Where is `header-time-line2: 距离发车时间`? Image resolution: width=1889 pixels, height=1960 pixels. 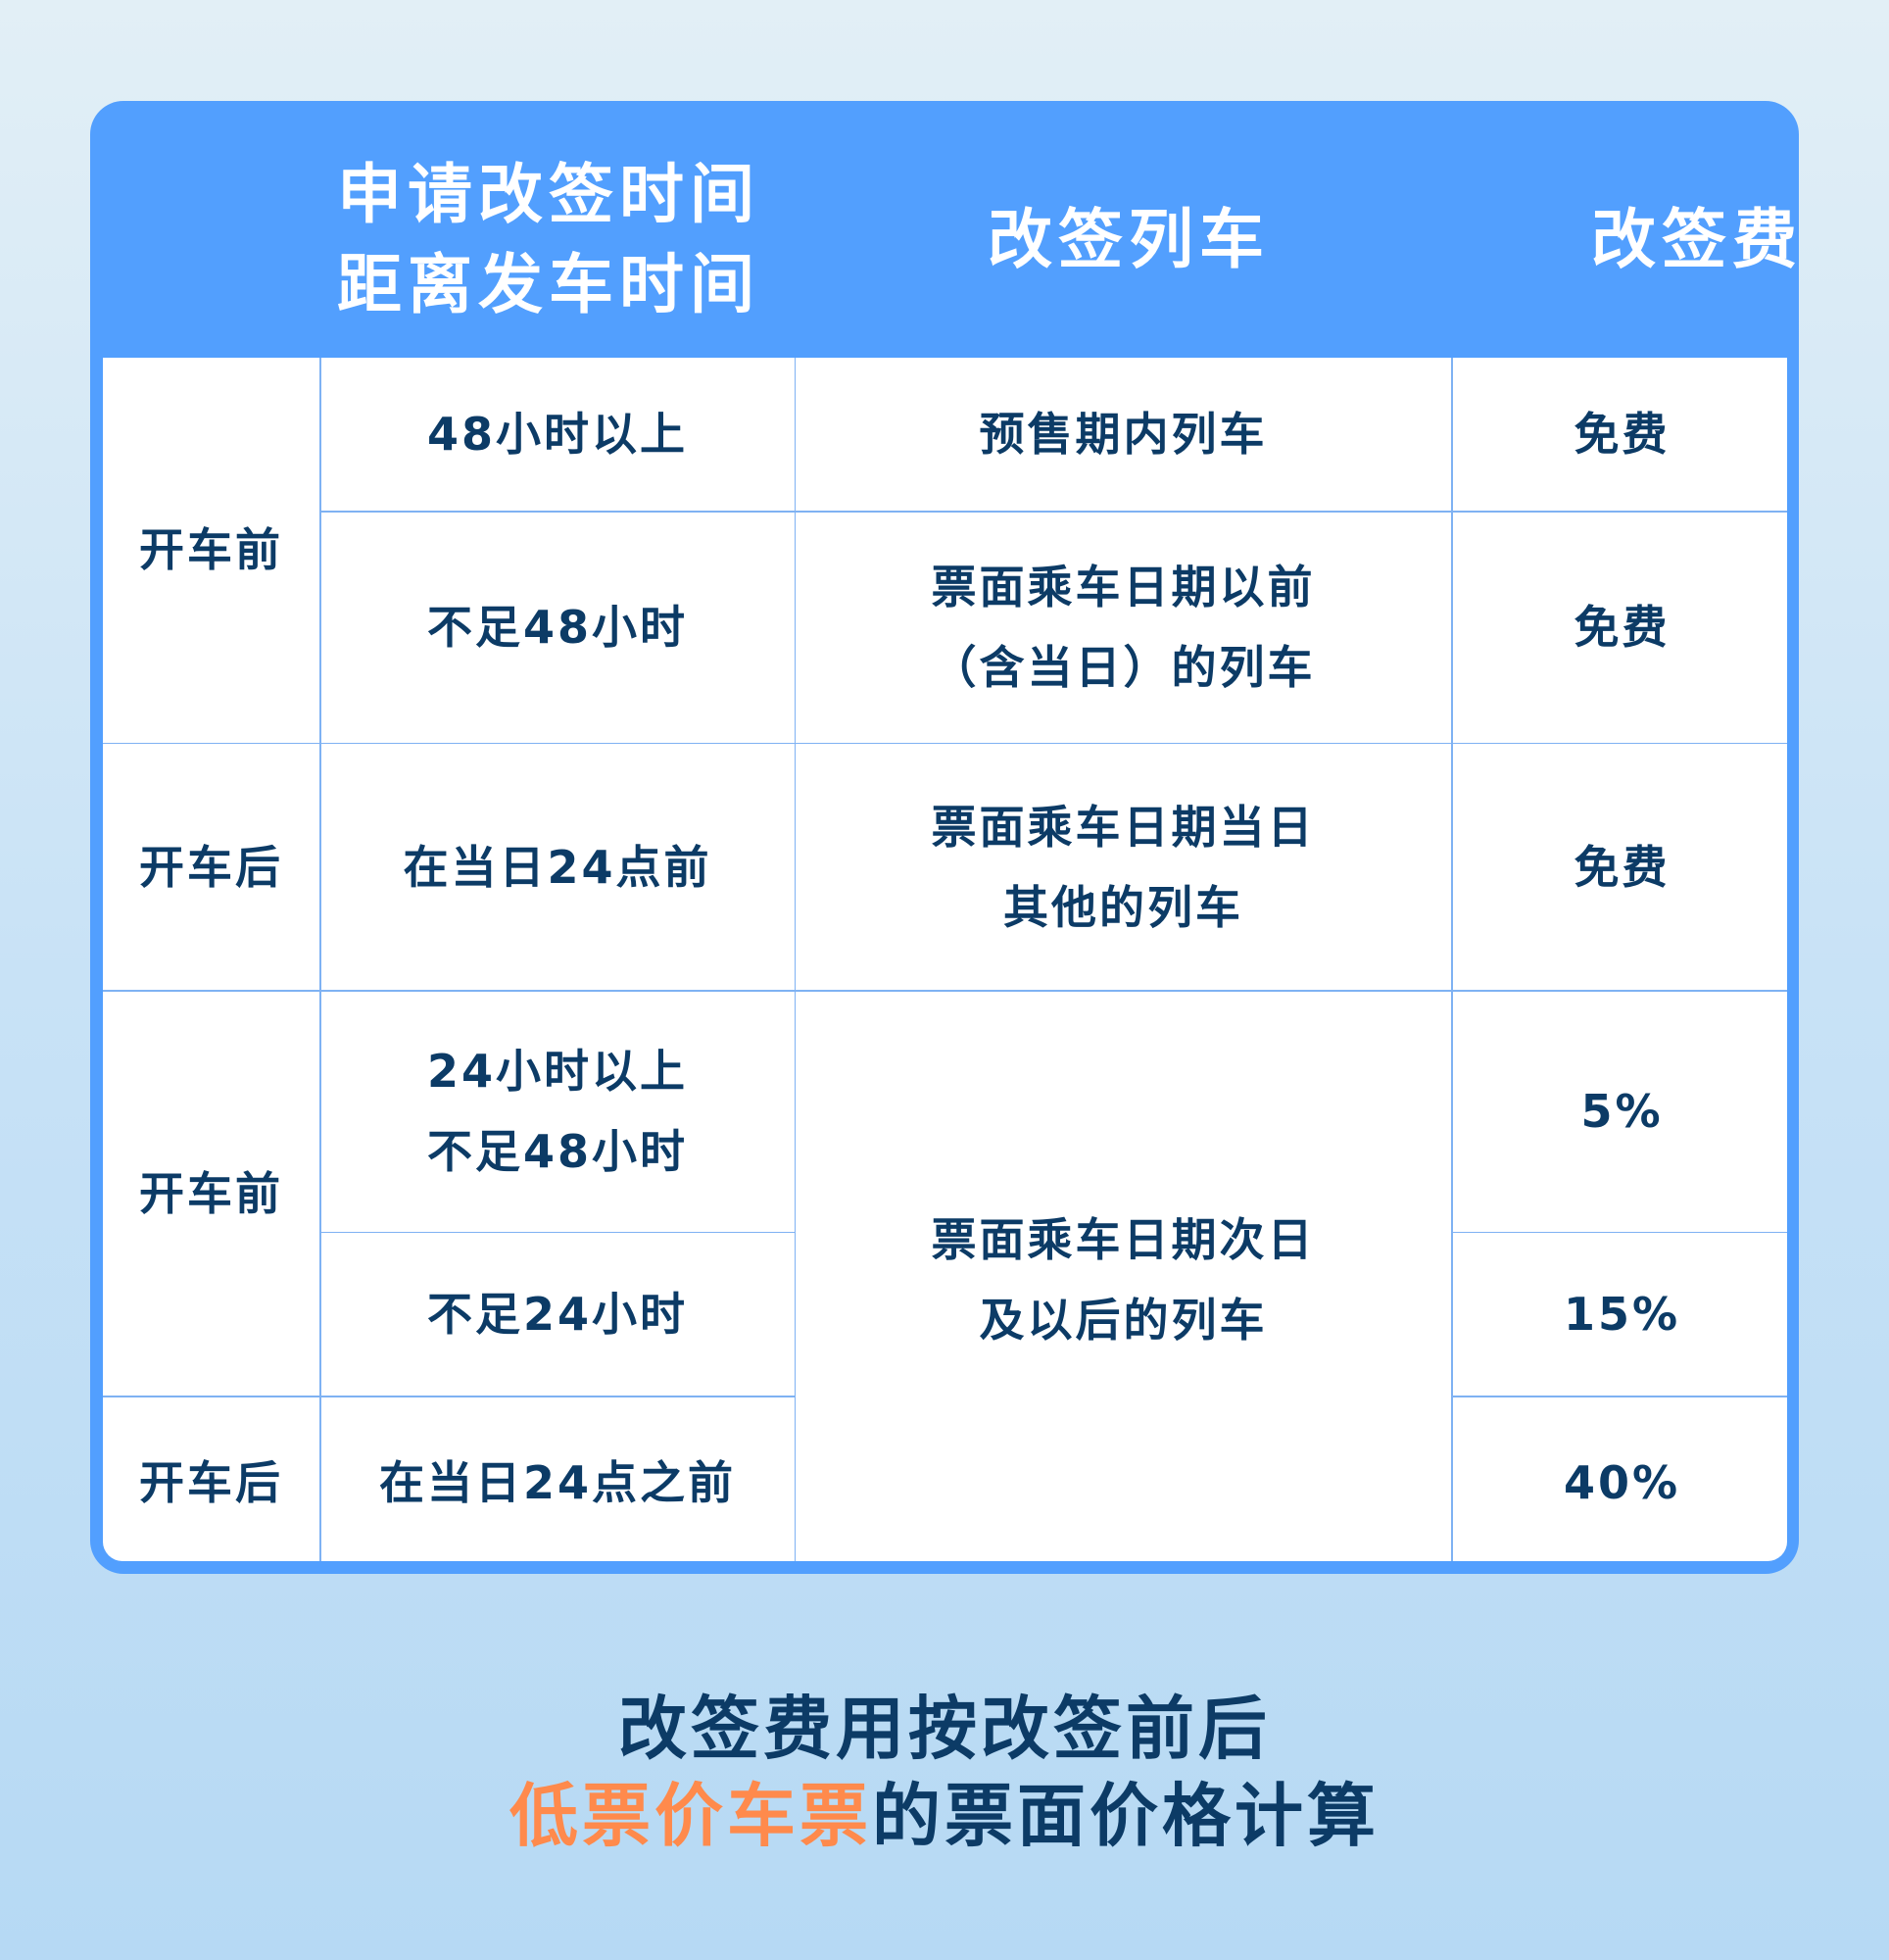 header-time-line2: 距离发车时间 is located at coordinates (548, 284).